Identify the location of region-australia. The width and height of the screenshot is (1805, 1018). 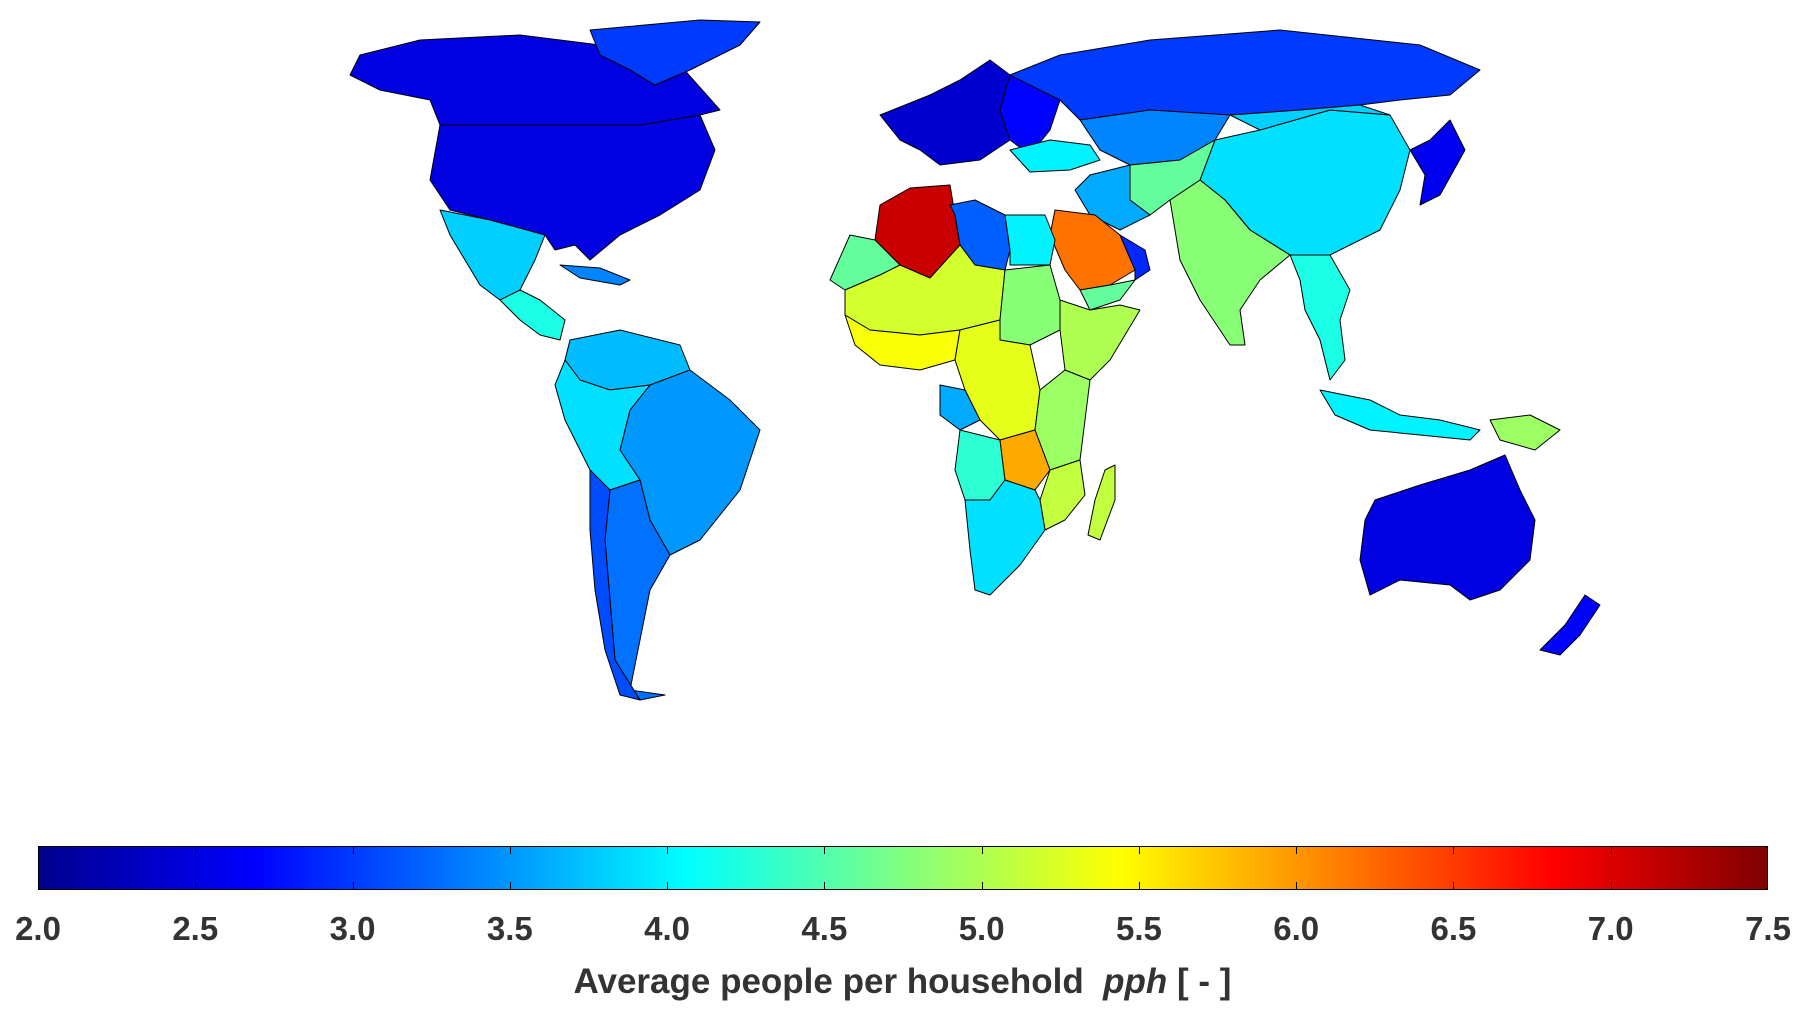
(1447, 527).